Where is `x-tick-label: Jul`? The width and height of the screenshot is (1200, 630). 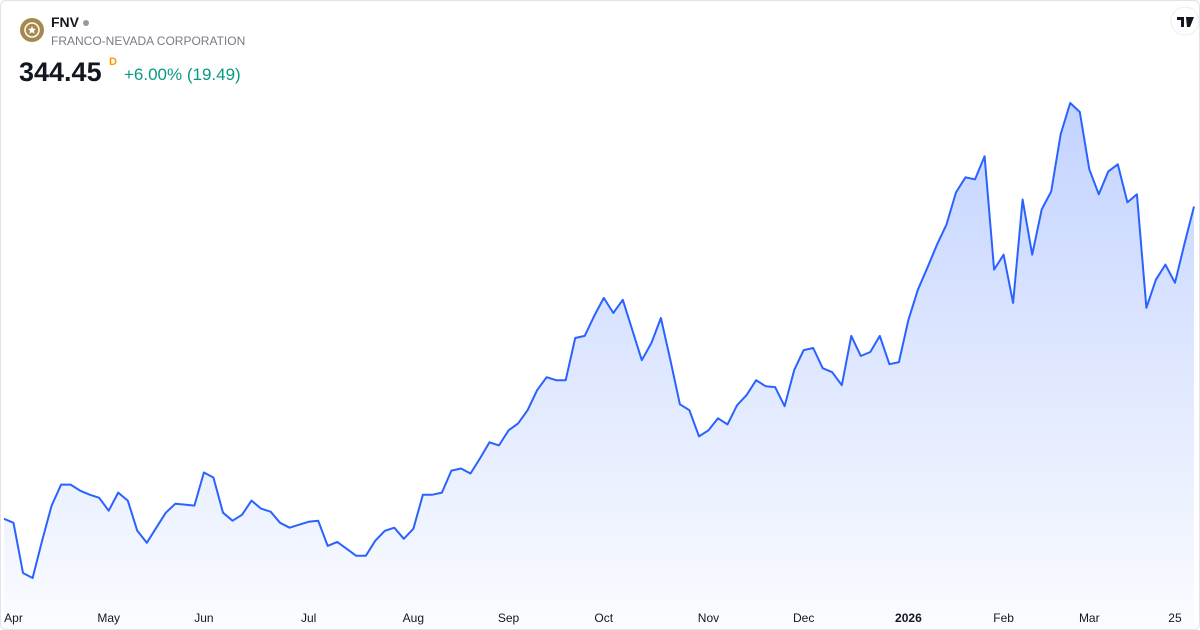
x-tick-label: Jul is located at coordinates (308, 618).